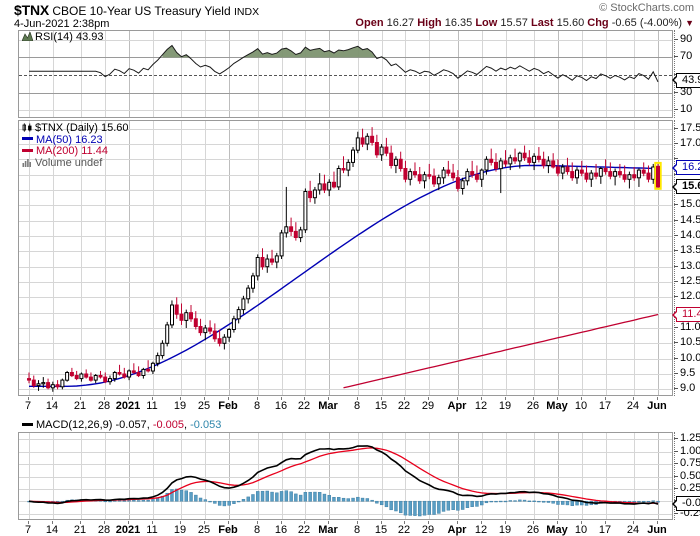 This screenshot has width=700, height=536. What do you see at coordinates (131, 425) in the screenshot?
I see `macd-value: -0.057` at bounding box center [131, 425].